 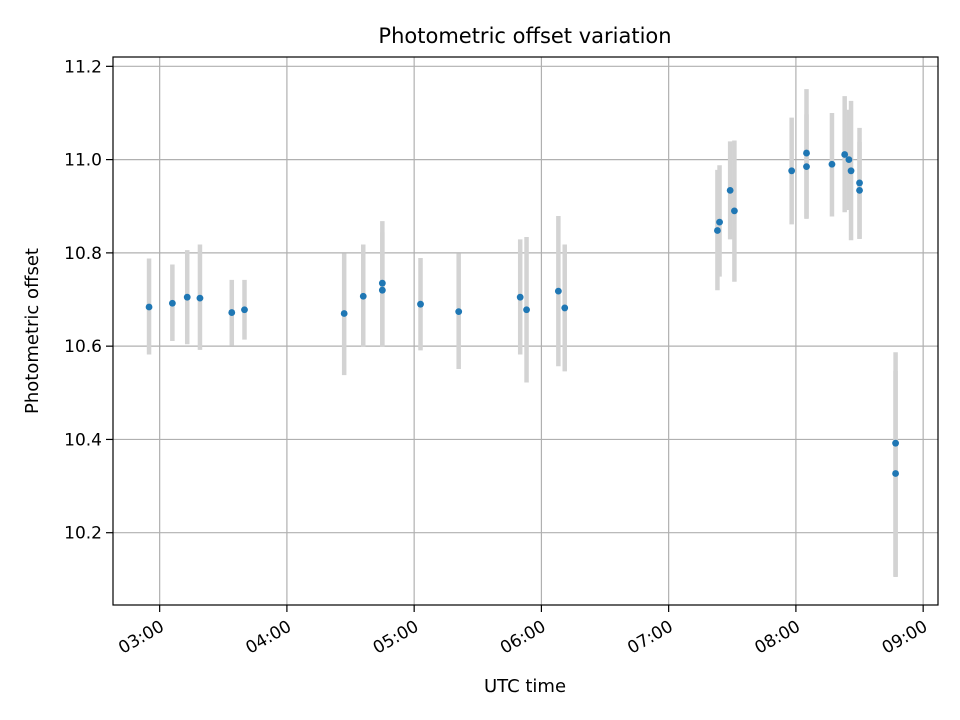 I want to click on y-tick-label: 10.6, so click(x=83, y=347).